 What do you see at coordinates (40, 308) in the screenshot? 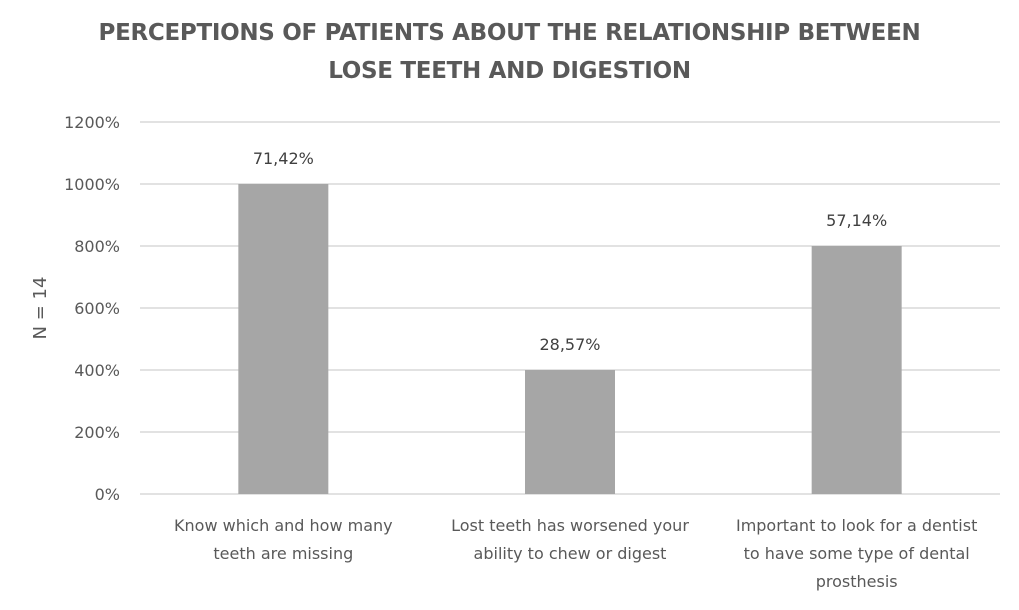
I see `y-axis-label: N = 14` at bounding box center [40, 308].